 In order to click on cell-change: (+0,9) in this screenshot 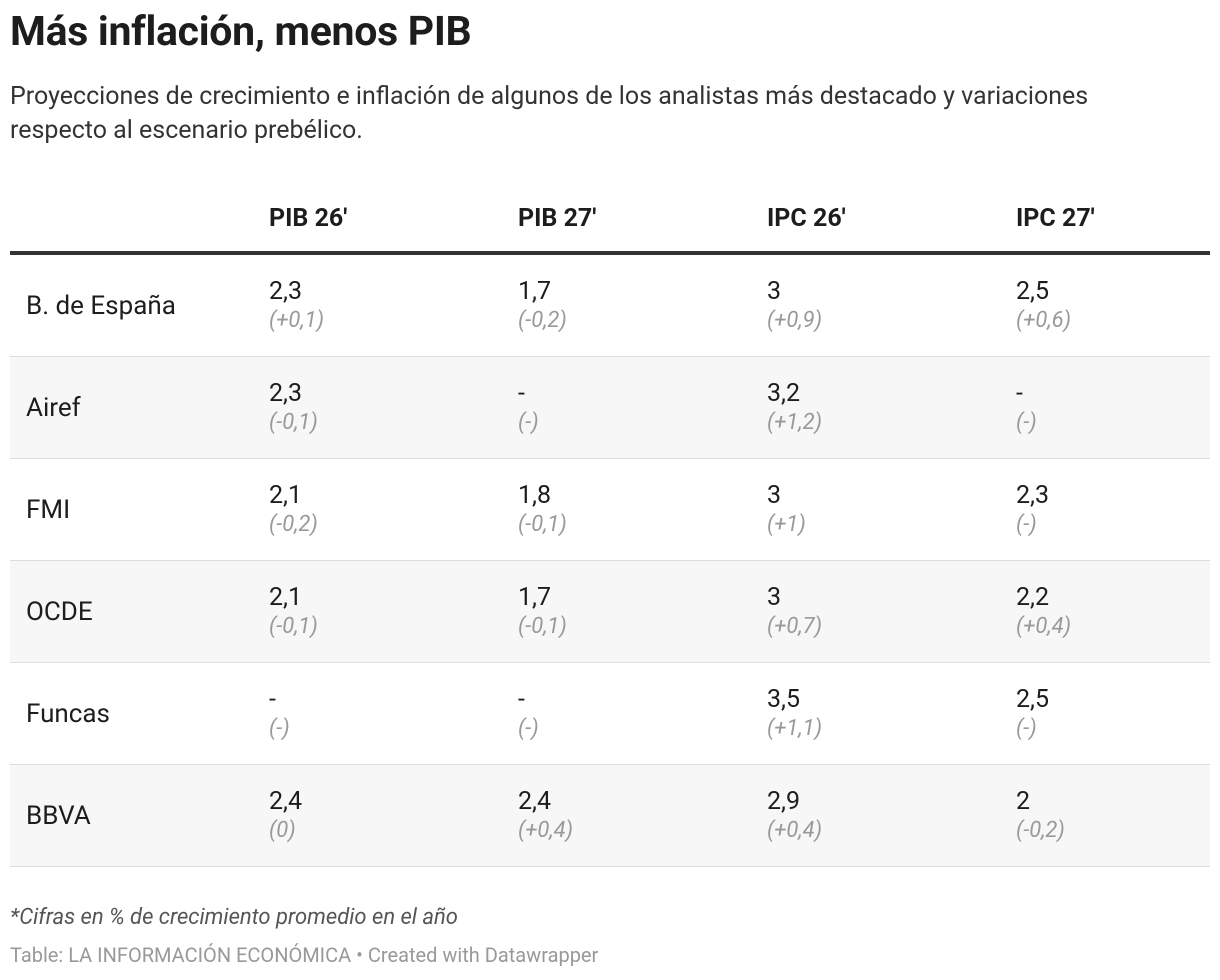, I will do `click(795, 320)`.